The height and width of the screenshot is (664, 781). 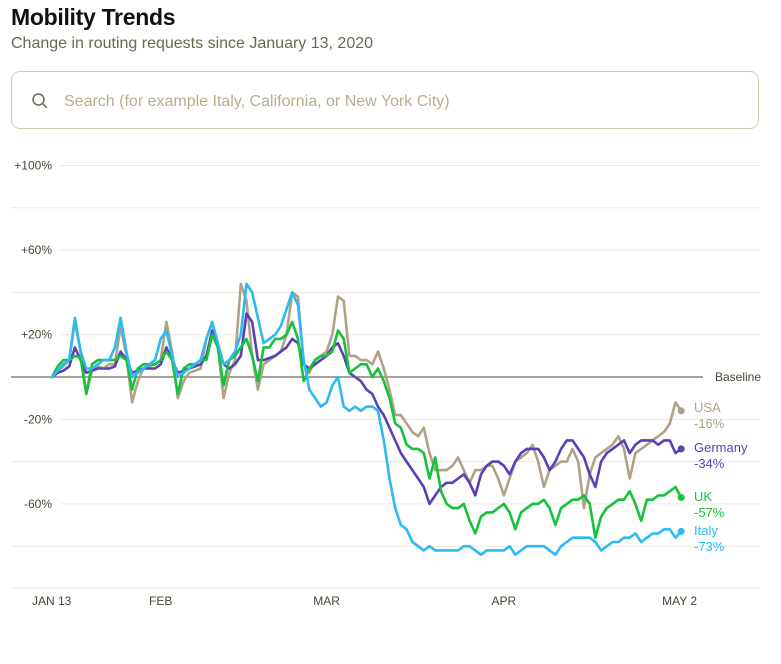 I want to click on series-value-label-uk: -57%, so click(x=709, y=512).